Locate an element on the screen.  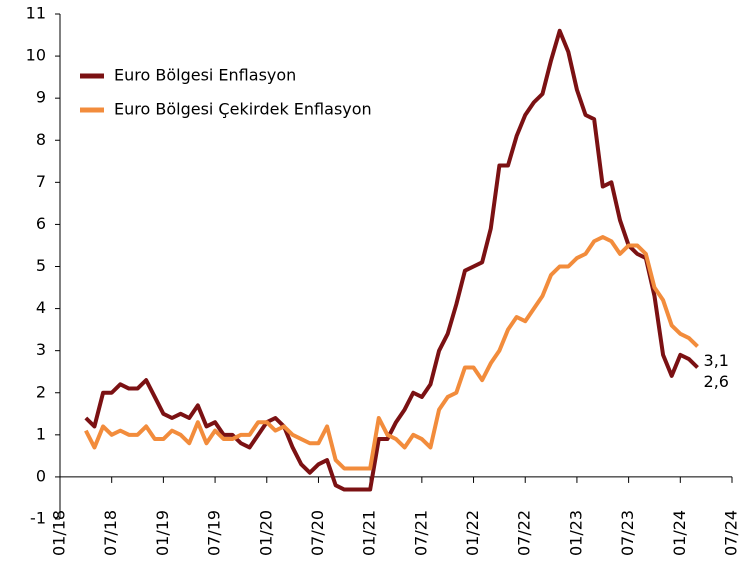
x-tick-label: 07/24 is located at coordinates (731, 533).